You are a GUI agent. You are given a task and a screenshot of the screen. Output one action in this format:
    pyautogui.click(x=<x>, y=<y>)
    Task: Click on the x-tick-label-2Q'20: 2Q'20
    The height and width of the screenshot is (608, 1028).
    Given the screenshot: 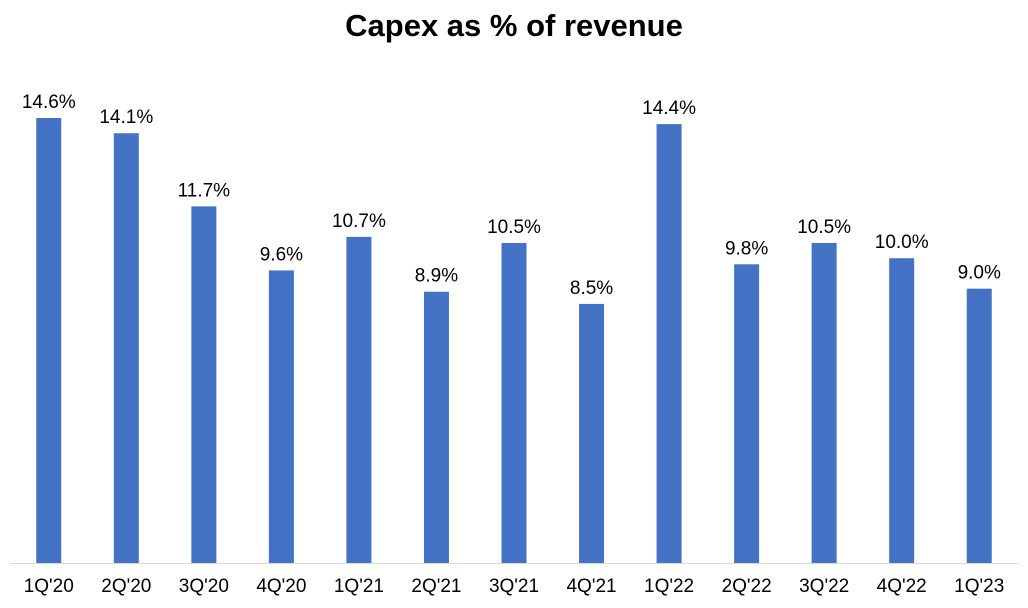 What is the action you would take?
    pyautogui.click(x=126, y=586)
    